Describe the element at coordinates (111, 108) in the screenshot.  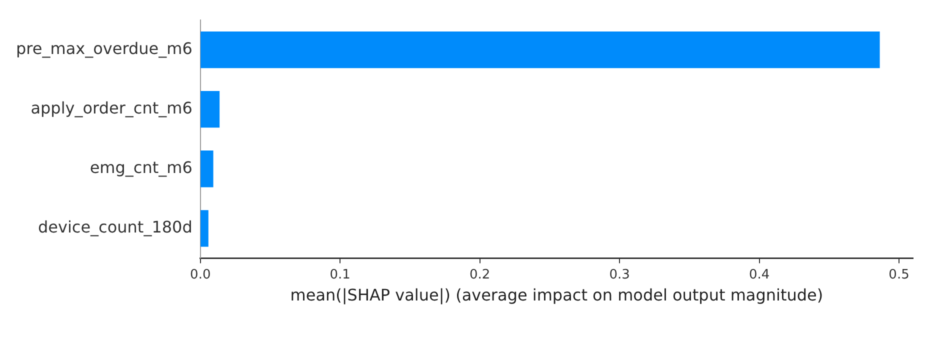
I see `y-tick-label: apply_order_cnt_m6` at that location.